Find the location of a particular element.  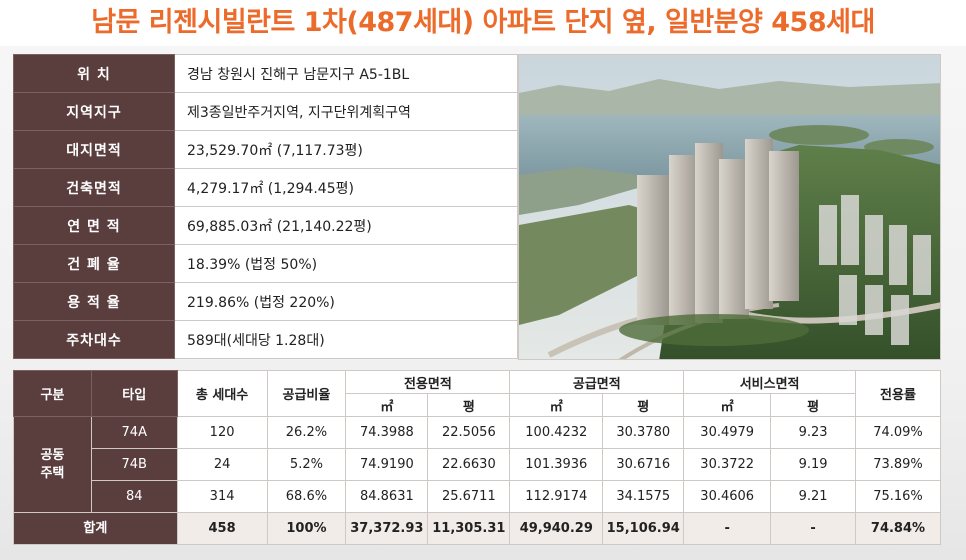

sup-m2-cell: 112.9174 is located at coordinates (556, 496).